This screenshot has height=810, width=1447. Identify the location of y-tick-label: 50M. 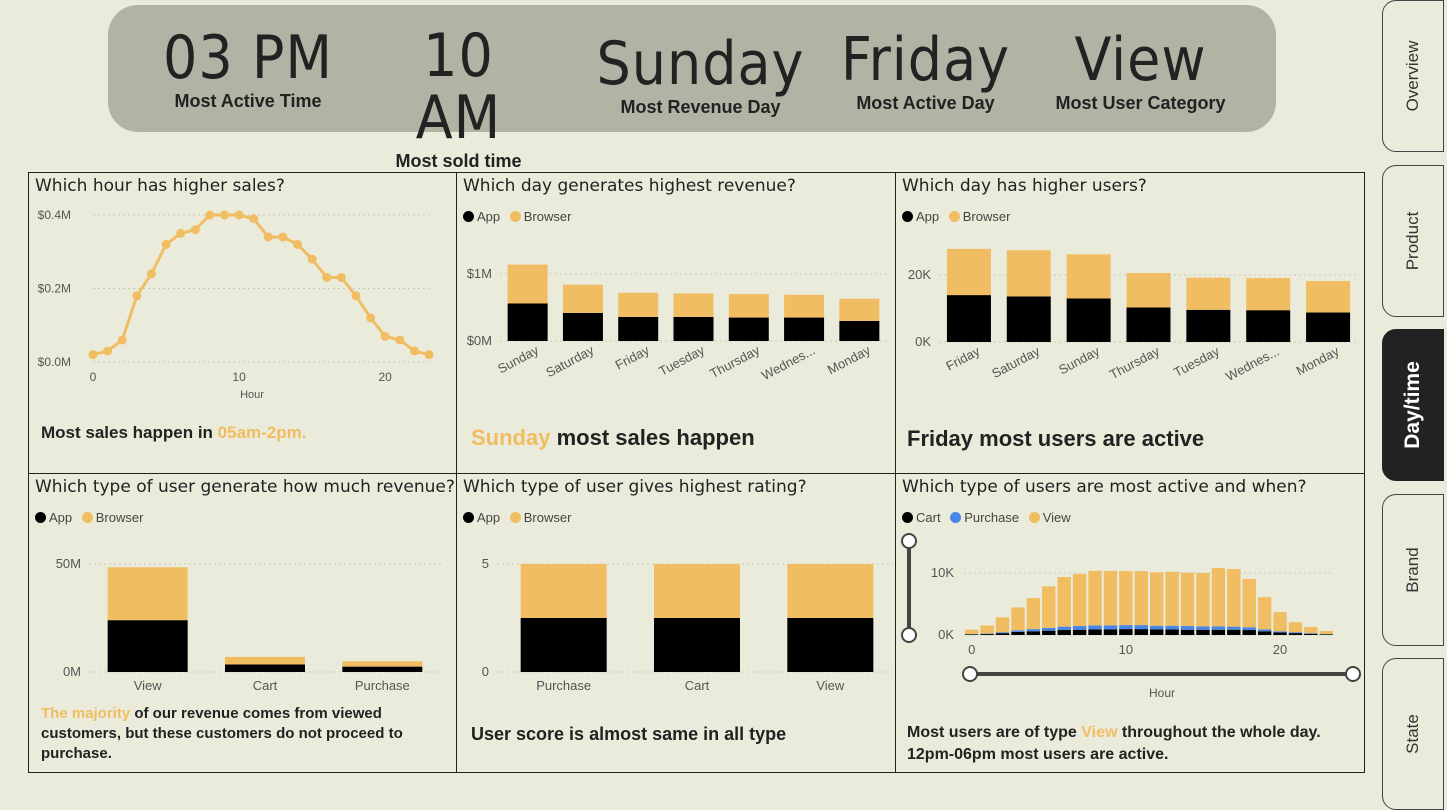
(68, 563).